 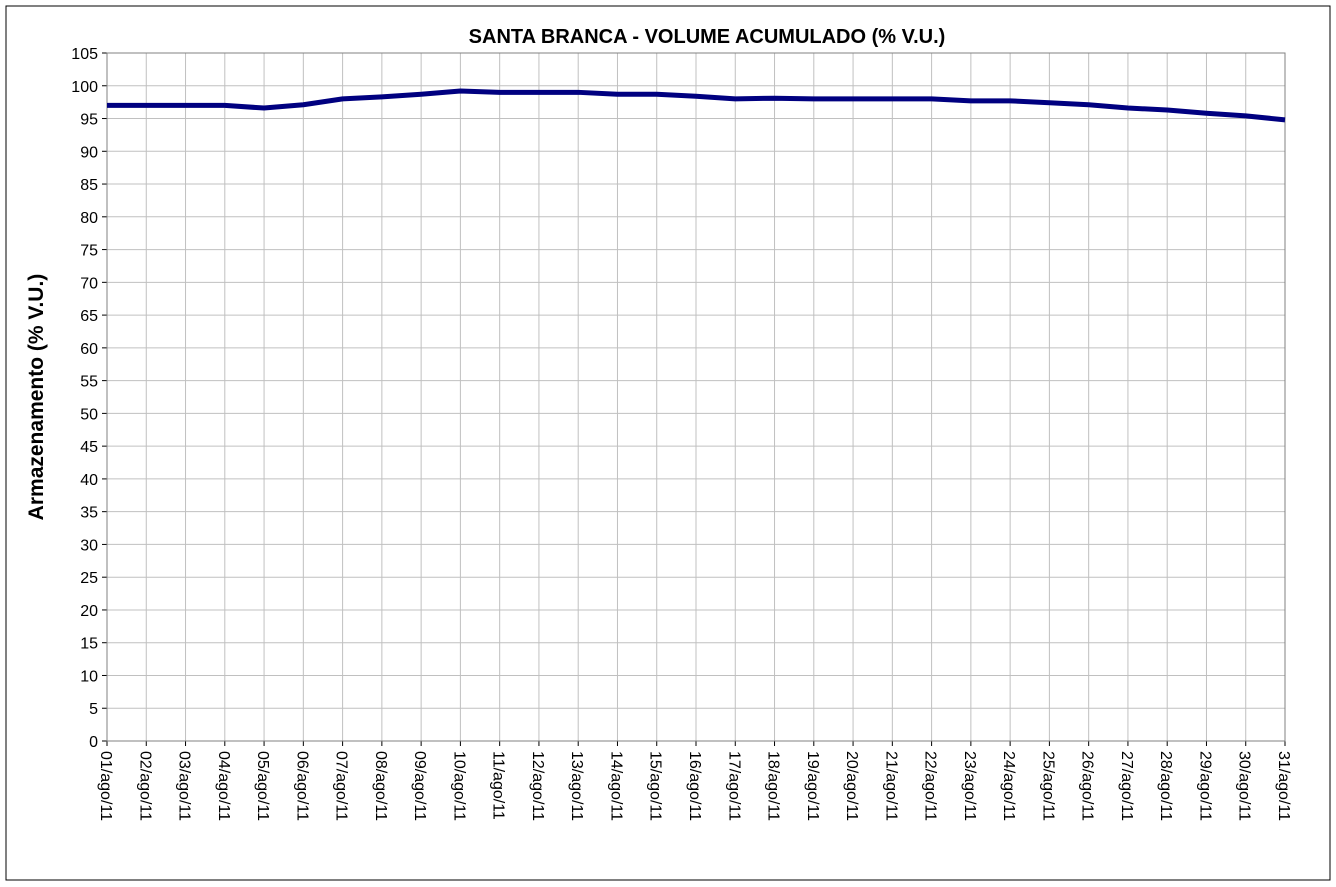 What do you see at coordinates (89, 545) in the screenshot?
I see `y-tick-label: 30` at bounding box center [89, 545].